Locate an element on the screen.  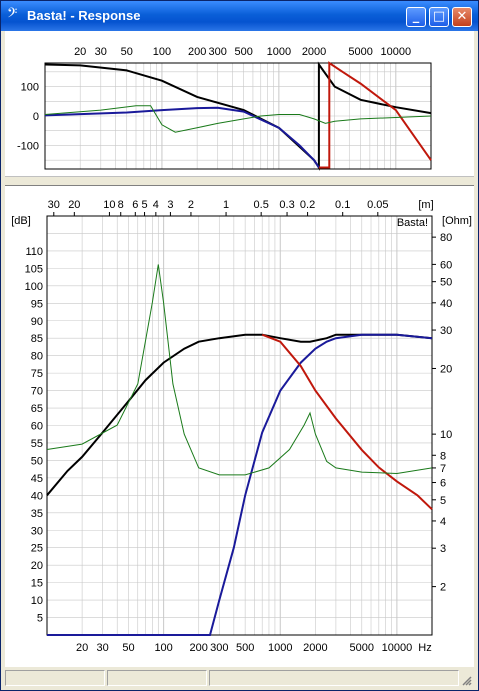
phase-freq-tick-label: 500 is located at coordinates (243, 52).